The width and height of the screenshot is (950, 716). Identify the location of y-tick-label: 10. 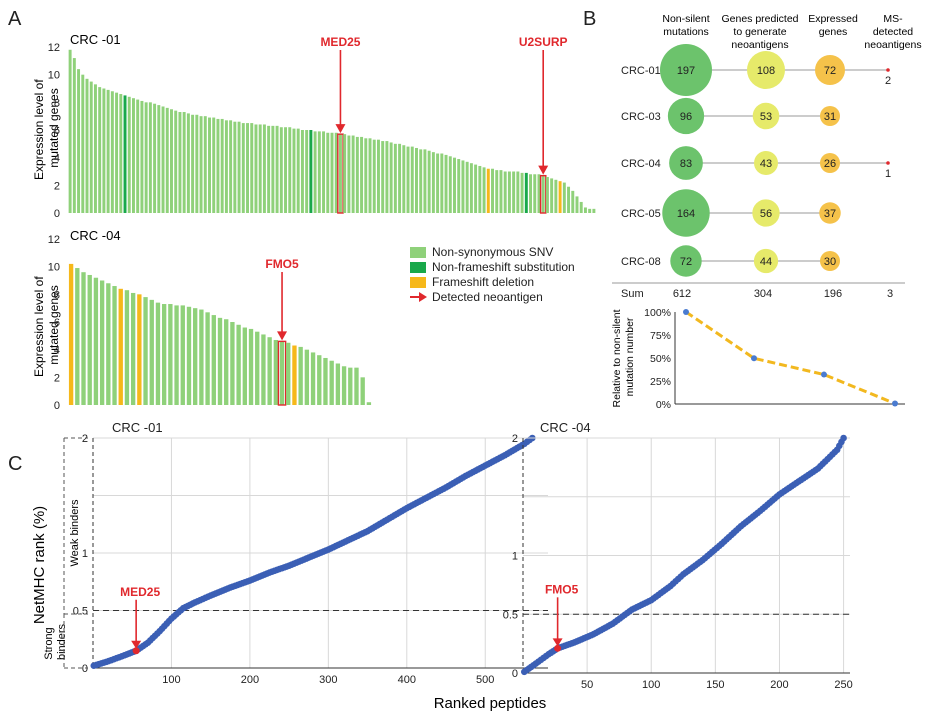
(54, 268).